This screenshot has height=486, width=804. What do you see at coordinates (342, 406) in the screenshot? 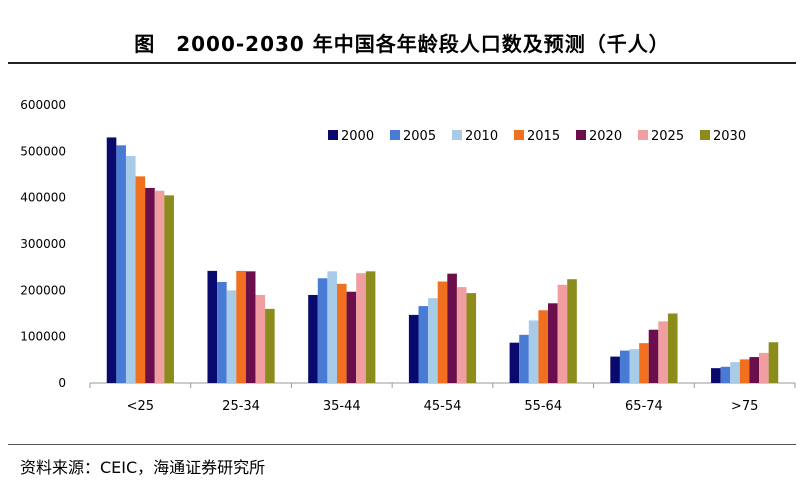
I see `x-tick-label: 35-44` at bounding box center [342, 406].